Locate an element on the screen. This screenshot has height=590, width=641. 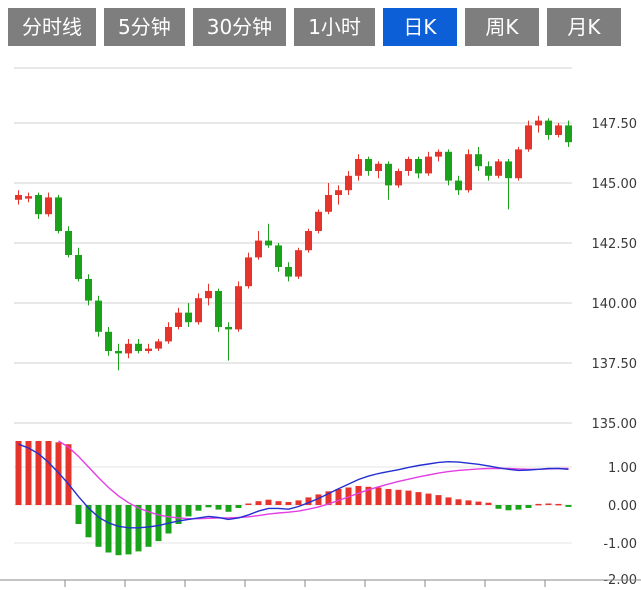
time-axis is located at coordinates (320, 583).